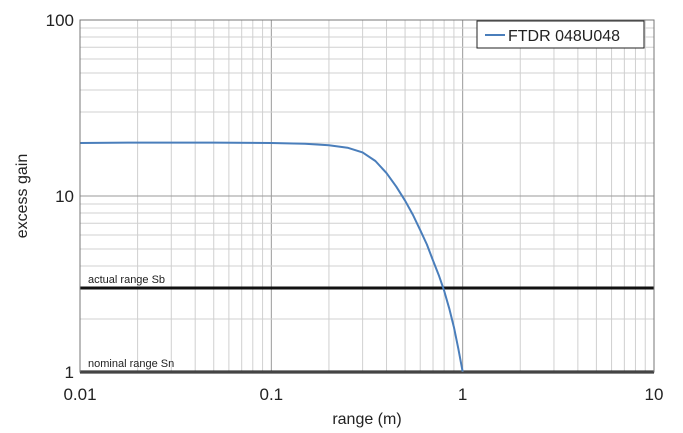 The image size is (683, 433). I want to click on x-tick-label: 0.01, so click(79, 394).